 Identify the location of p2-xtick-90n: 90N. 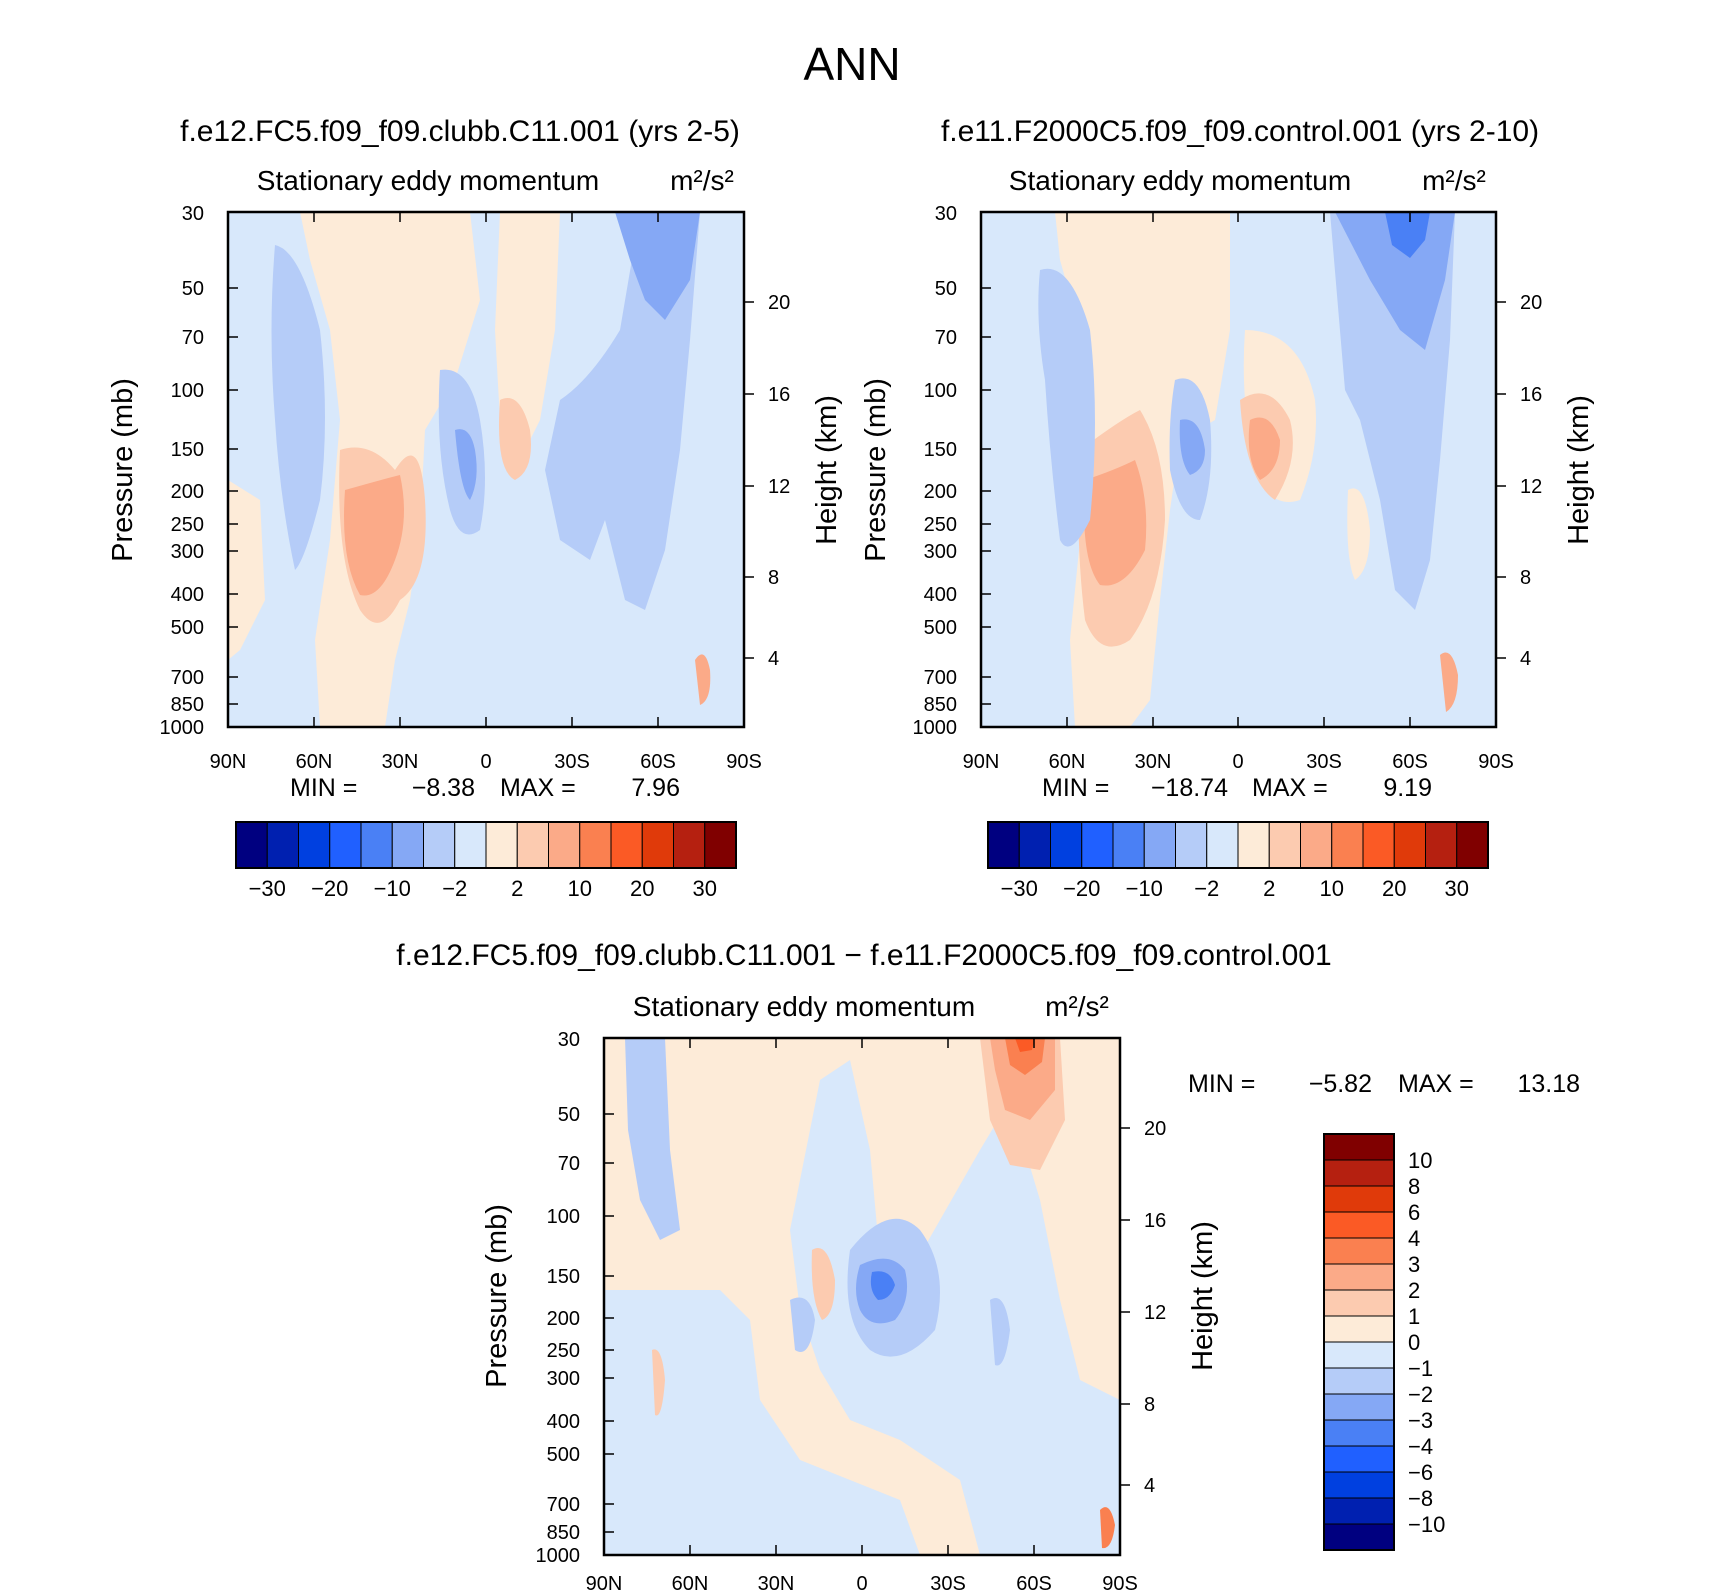
(981, 762).